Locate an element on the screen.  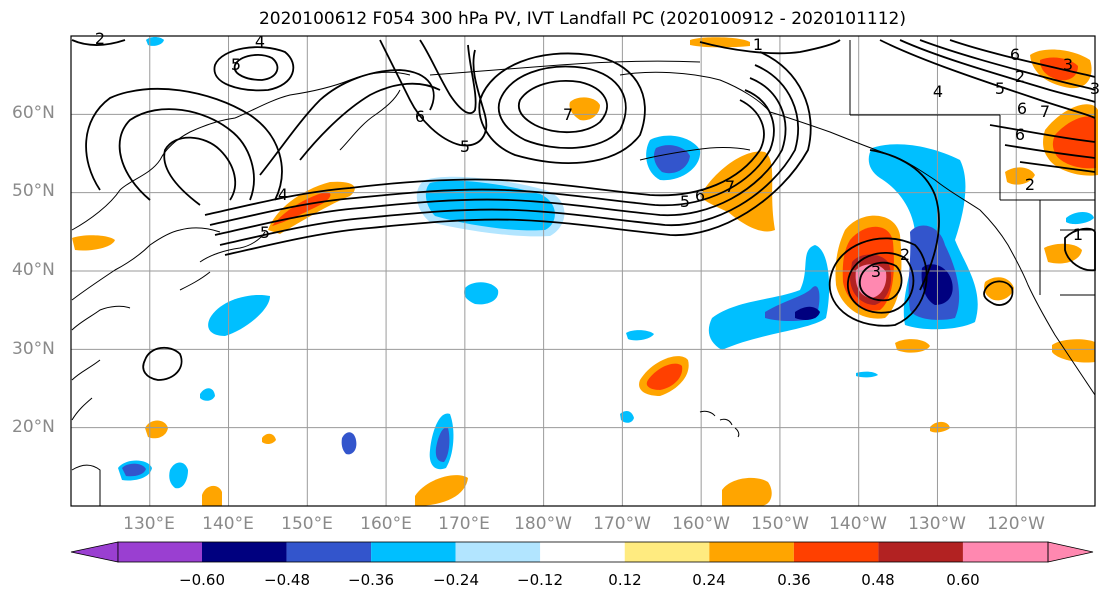
lon-label-160e: 160°E is located at coordinates (386, 524).